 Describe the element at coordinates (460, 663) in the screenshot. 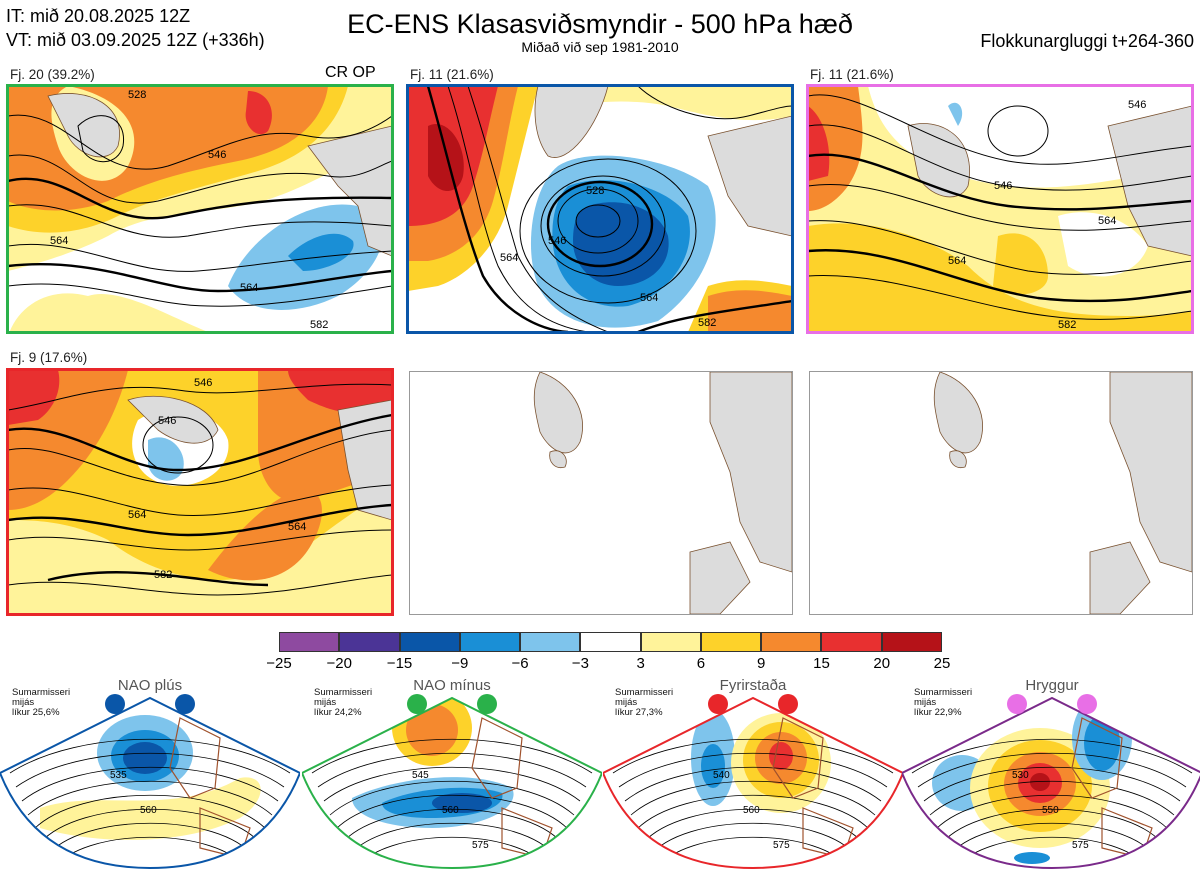

I see `colorbar-tick-label: −9` at that location.